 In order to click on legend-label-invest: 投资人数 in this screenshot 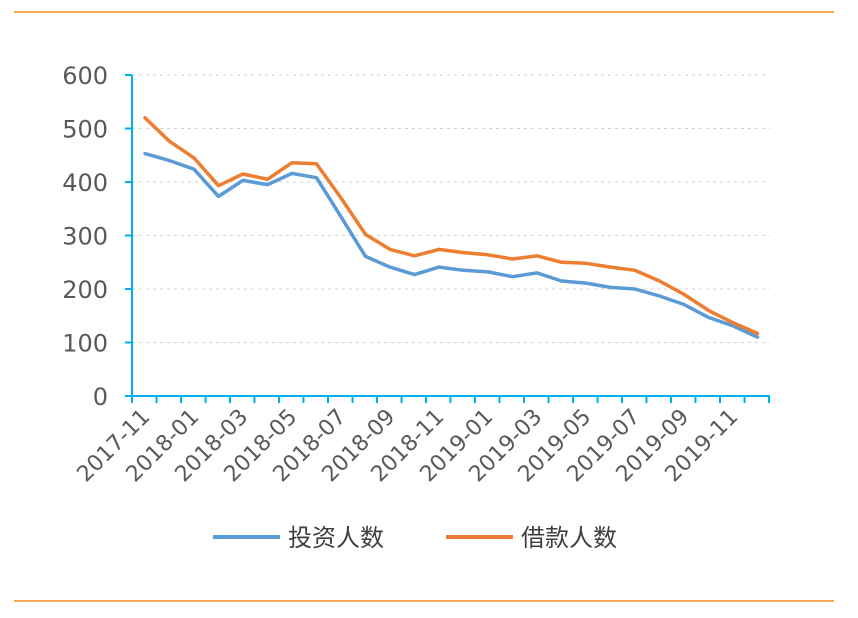, I will do `click(336, 538)`.